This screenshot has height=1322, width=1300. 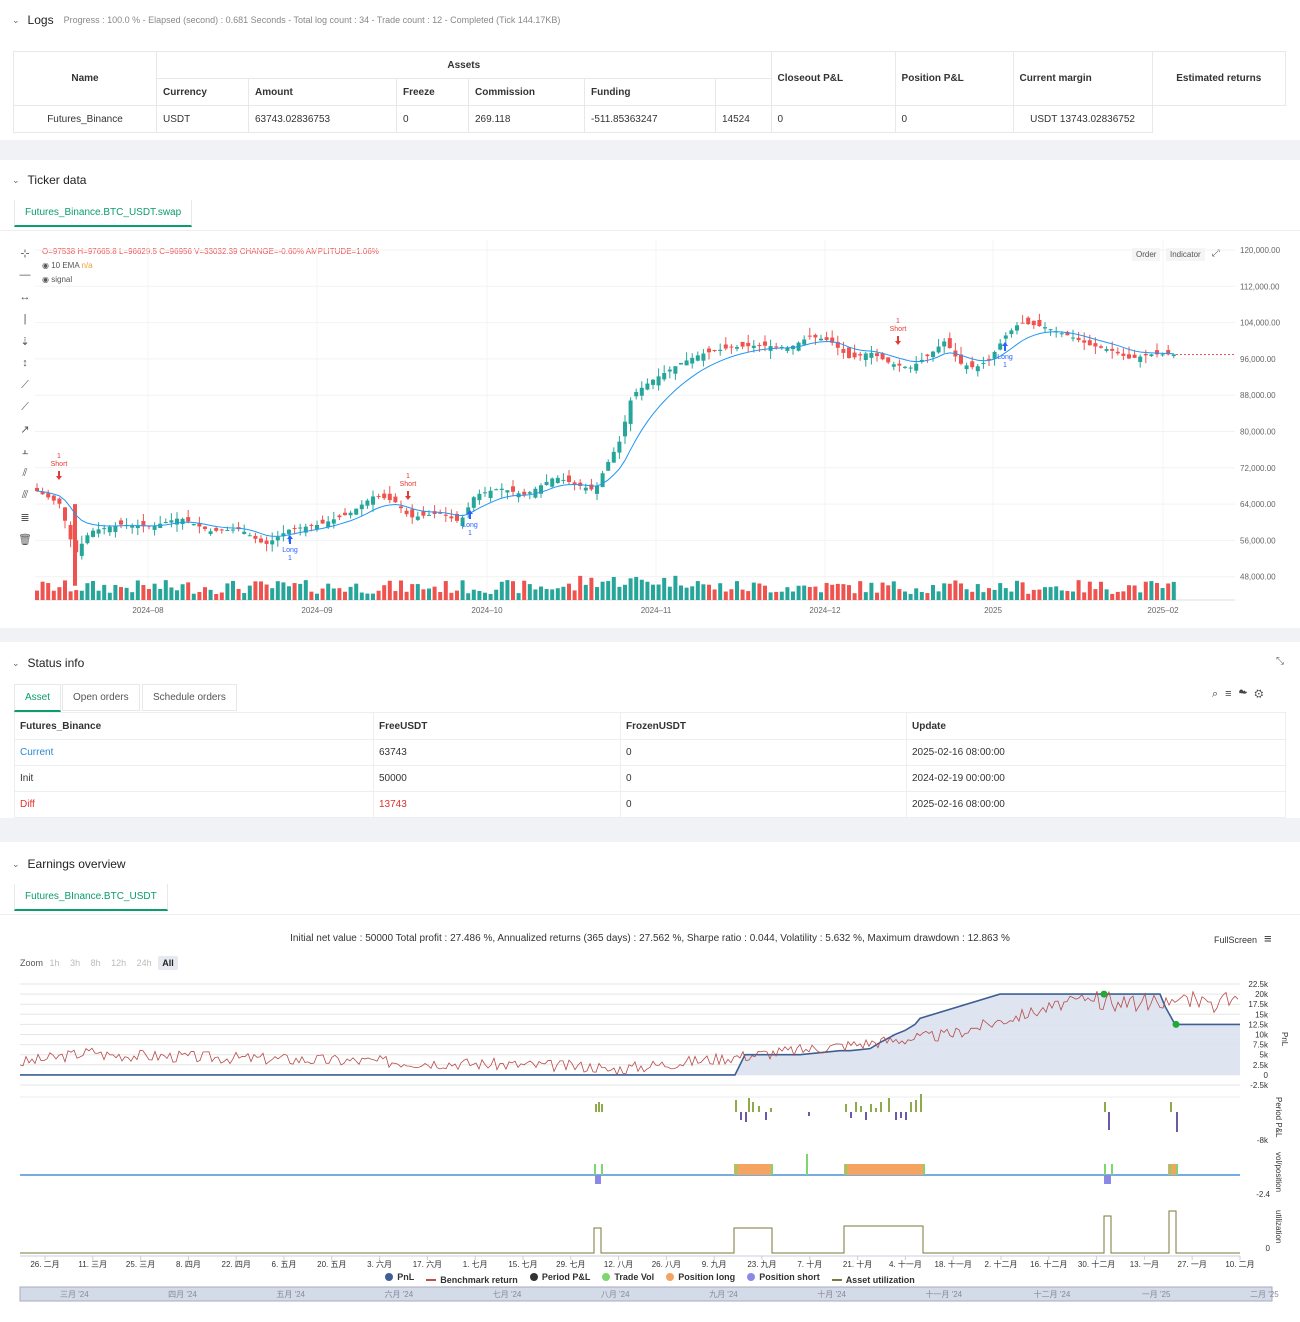 What do you see at coordinates (38, 698) in the screenshot?
I see `tab-asset: Asset` at bounding box center [38, 698].